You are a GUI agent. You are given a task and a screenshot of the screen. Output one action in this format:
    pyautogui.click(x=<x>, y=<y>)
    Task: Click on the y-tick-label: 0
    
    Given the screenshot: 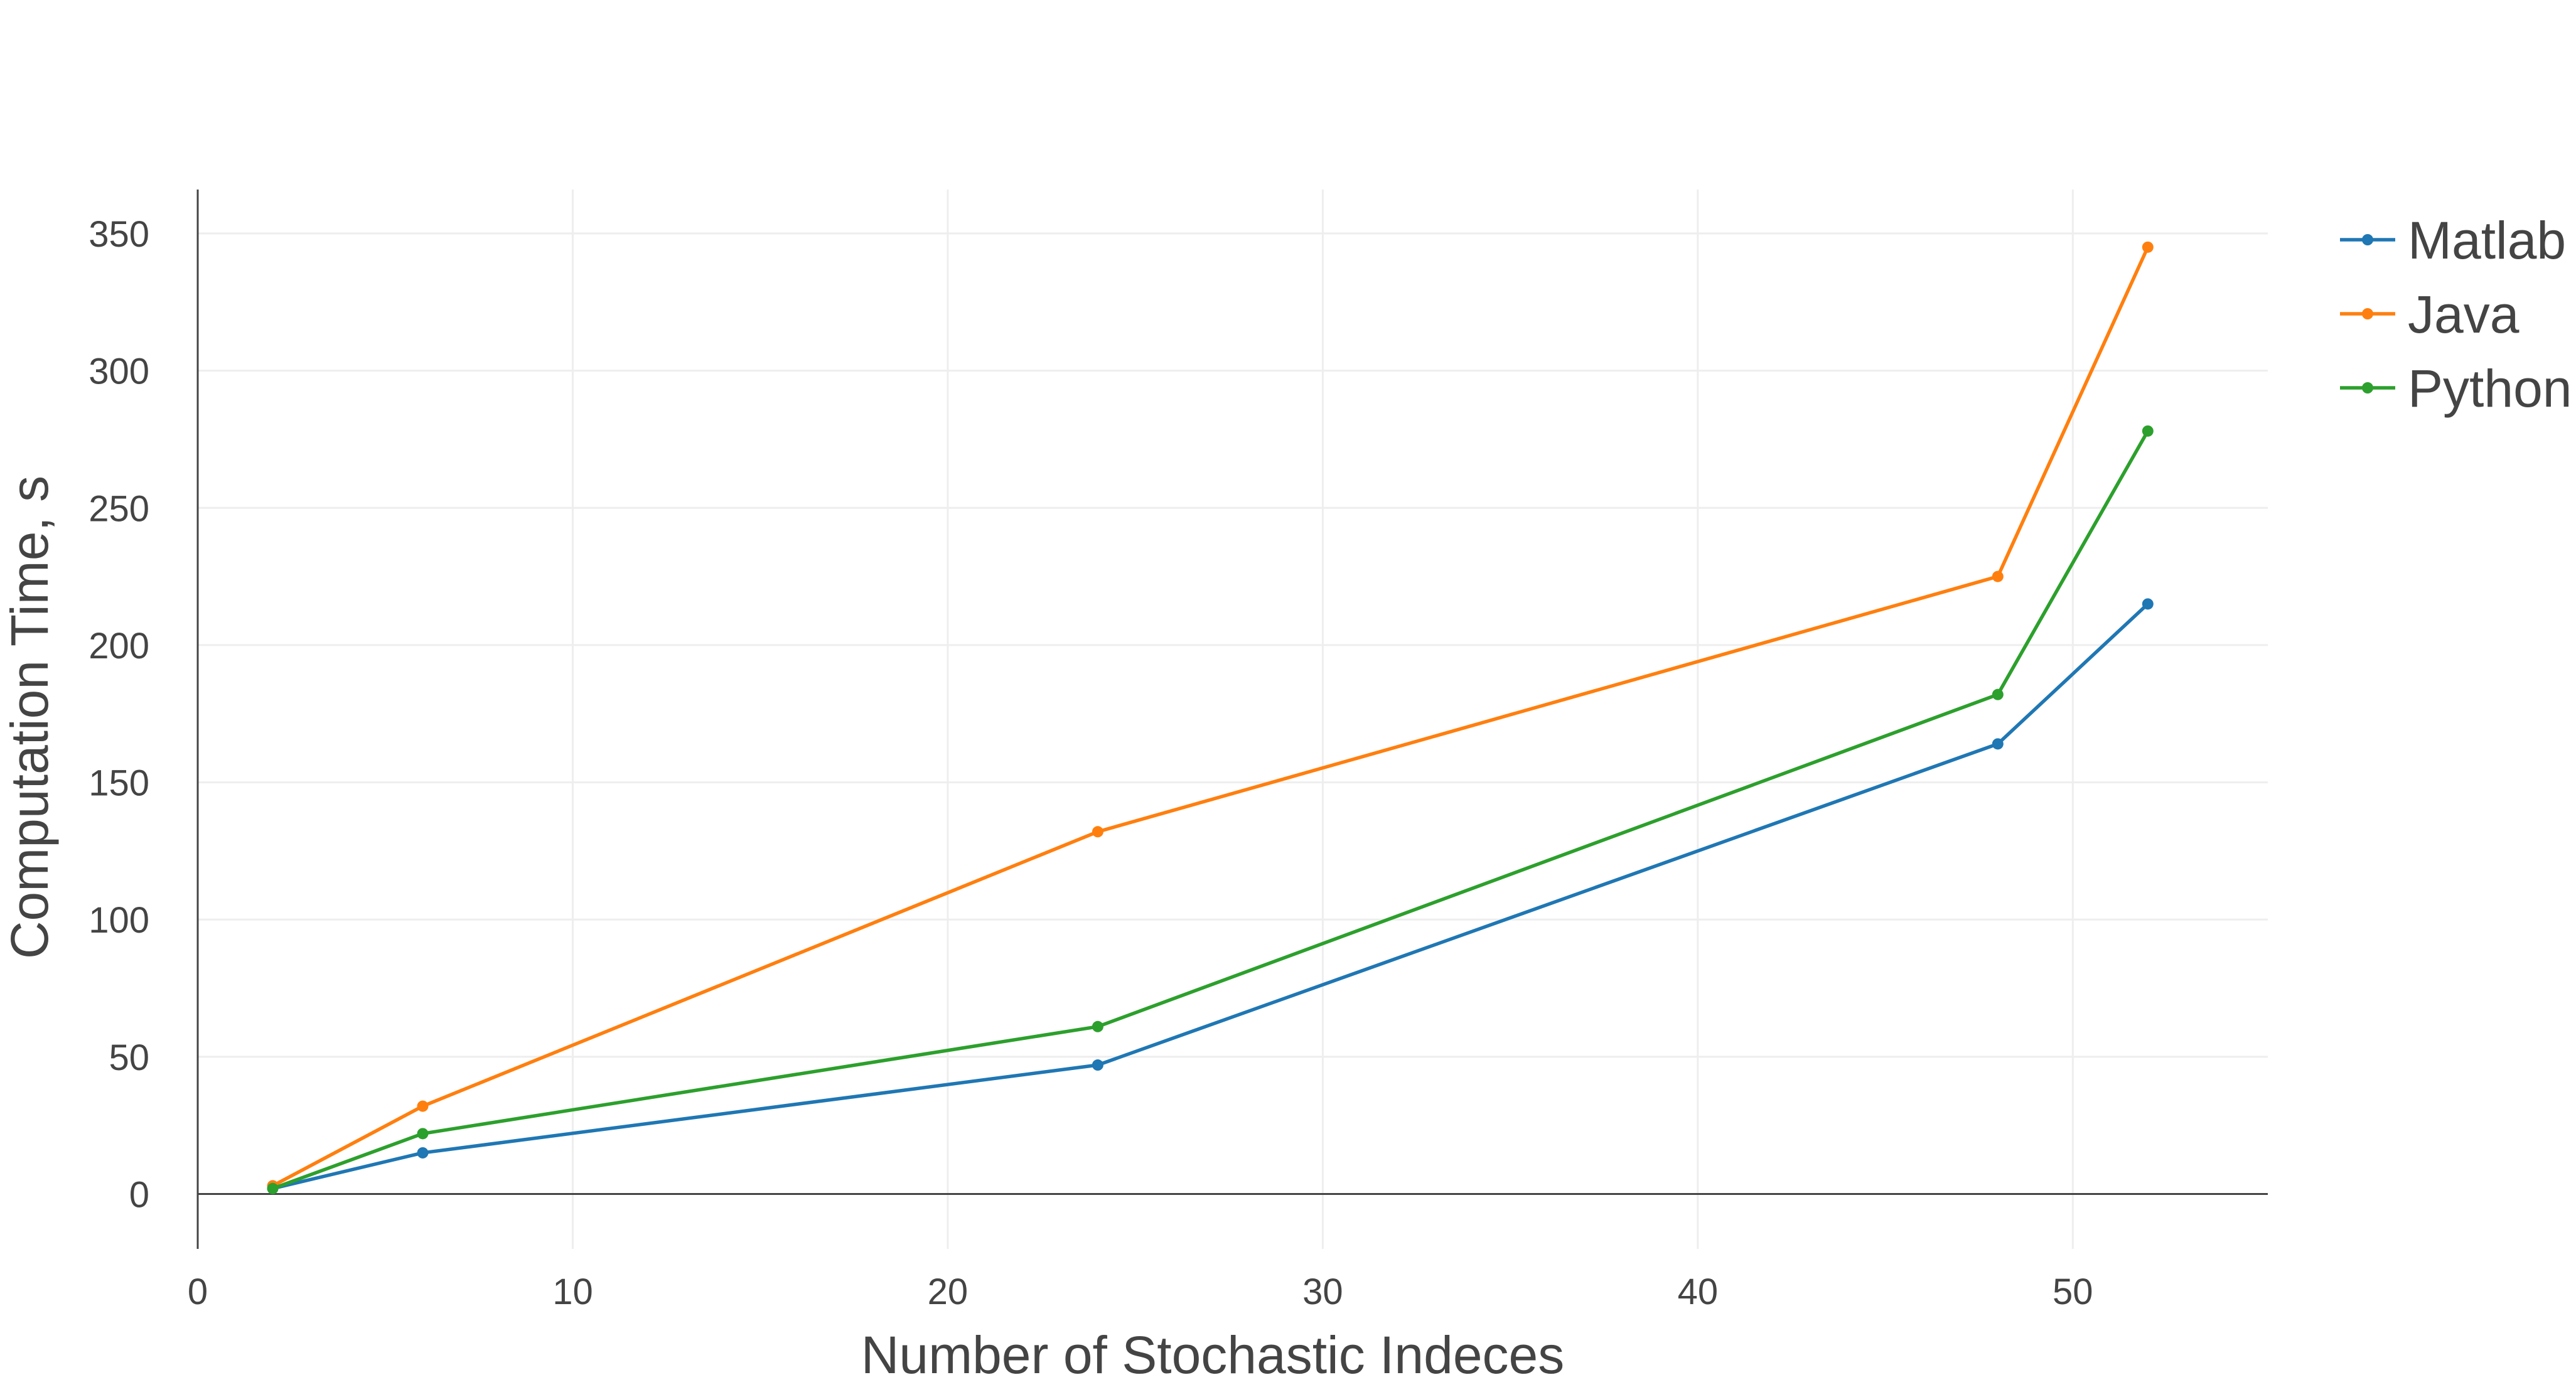 What is the action you would take?
    pyautogui.click(x=139, y=1195)
    